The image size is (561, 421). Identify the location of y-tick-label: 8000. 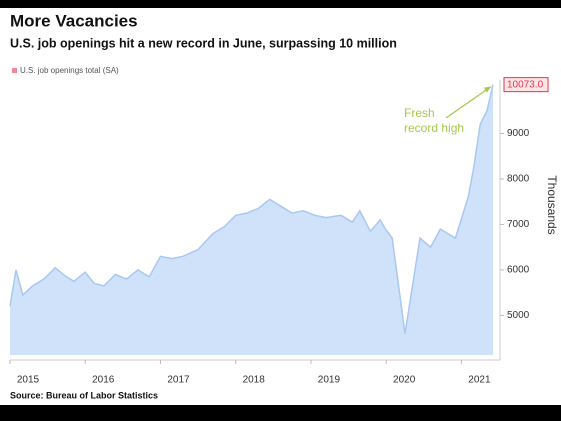
(518, 179).